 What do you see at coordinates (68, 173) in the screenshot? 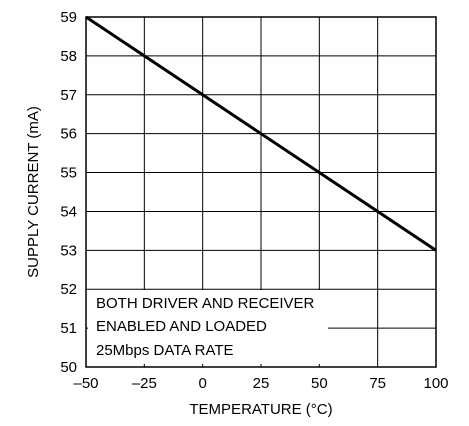
I see `y-tick-label: 55` at bounding box center [68, 173].